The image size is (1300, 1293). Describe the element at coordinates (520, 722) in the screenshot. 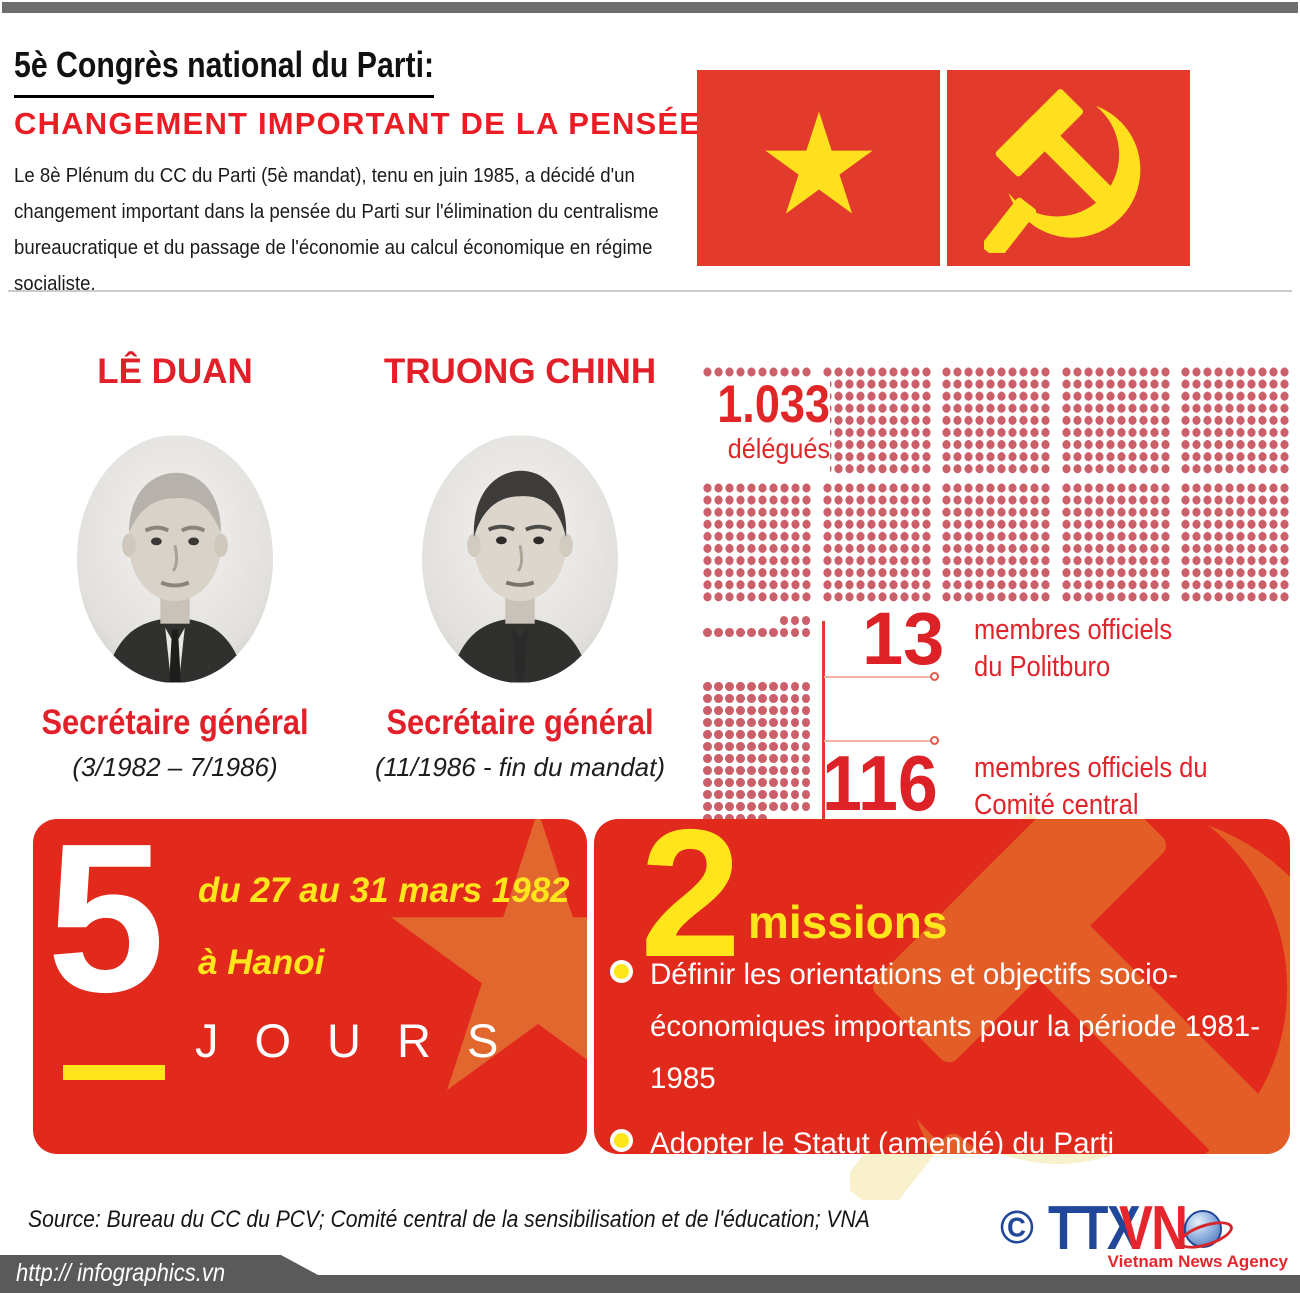

I see `role-truong-chinh: Secrétaire général` at that location.